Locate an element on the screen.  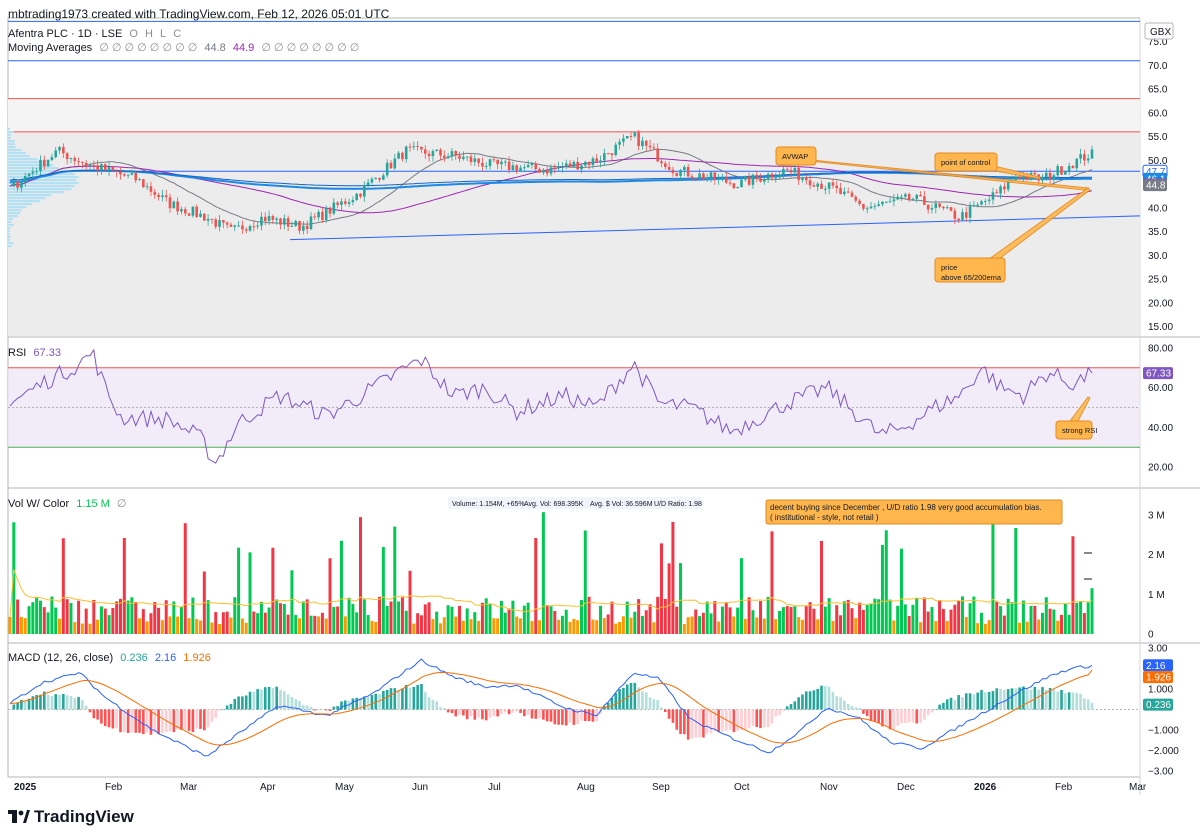
brand-name: TradingView is located at coordinates (84, 816).